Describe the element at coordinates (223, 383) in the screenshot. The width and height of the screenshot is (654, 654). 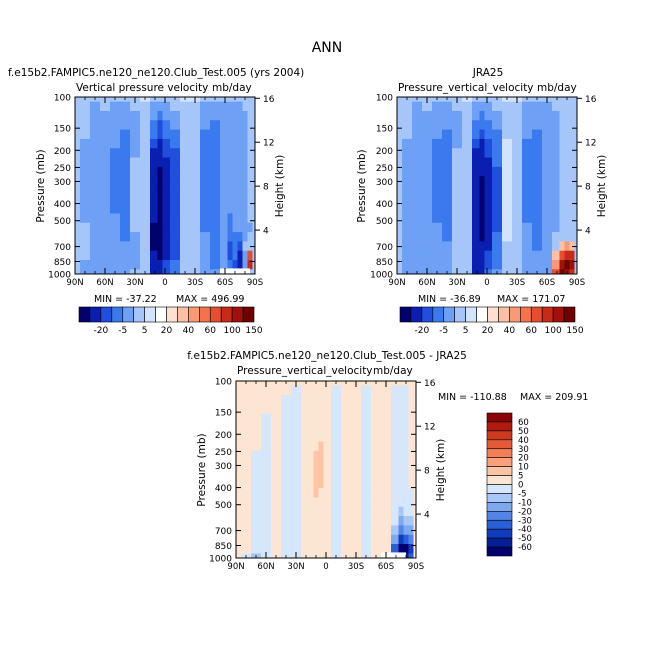
I see `y-tick-label: 100` at that location.